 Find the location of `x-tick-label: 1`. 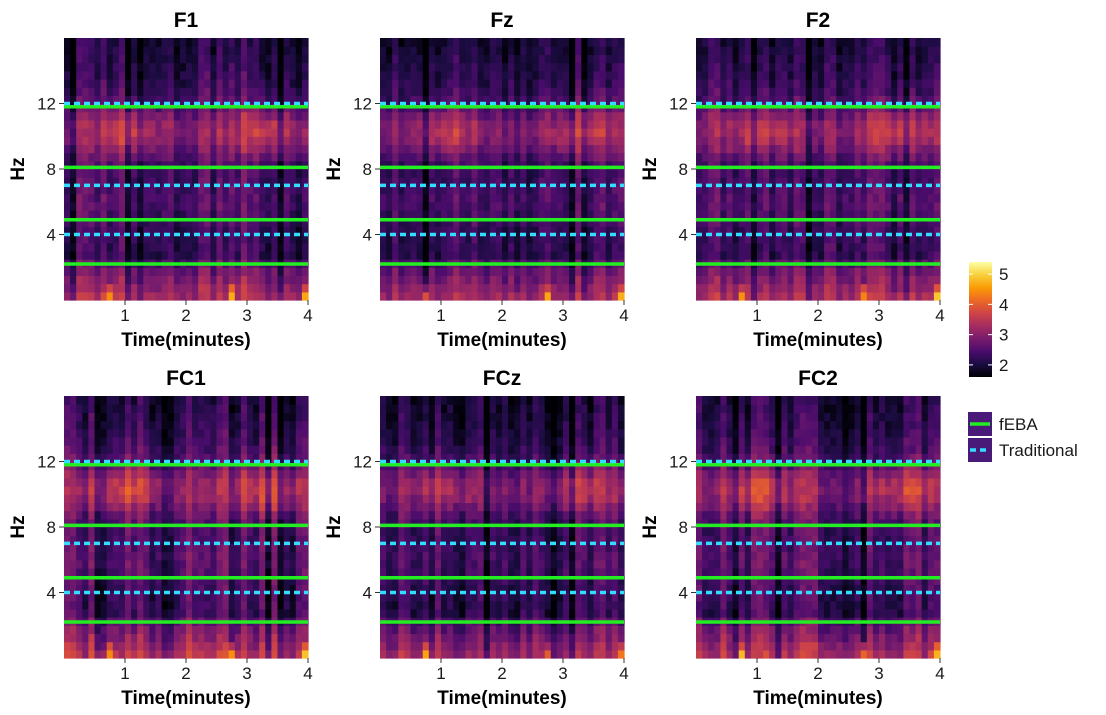

x-tick-label: 1 is located at coordinates (756, 315).